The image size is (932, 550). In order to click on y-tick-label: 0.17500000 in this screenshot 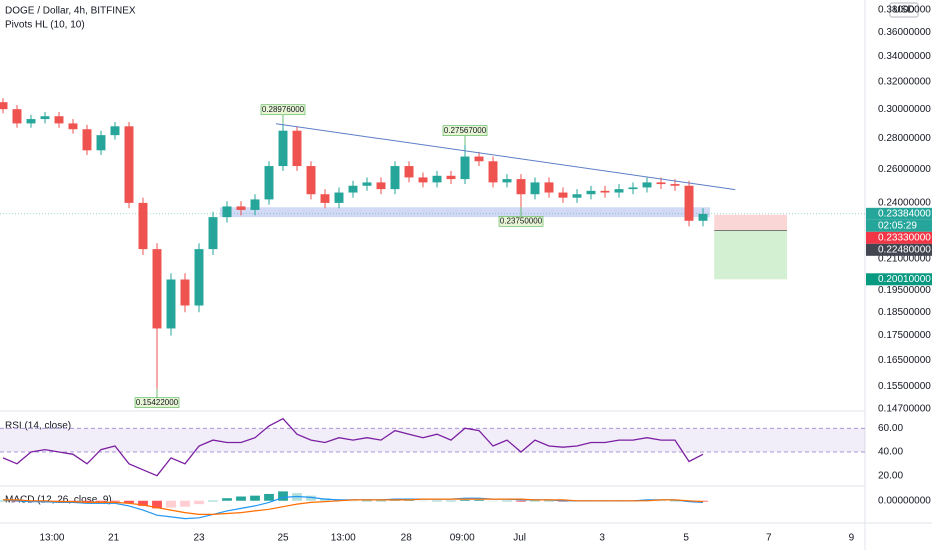, I will do `click(904, 335)`.